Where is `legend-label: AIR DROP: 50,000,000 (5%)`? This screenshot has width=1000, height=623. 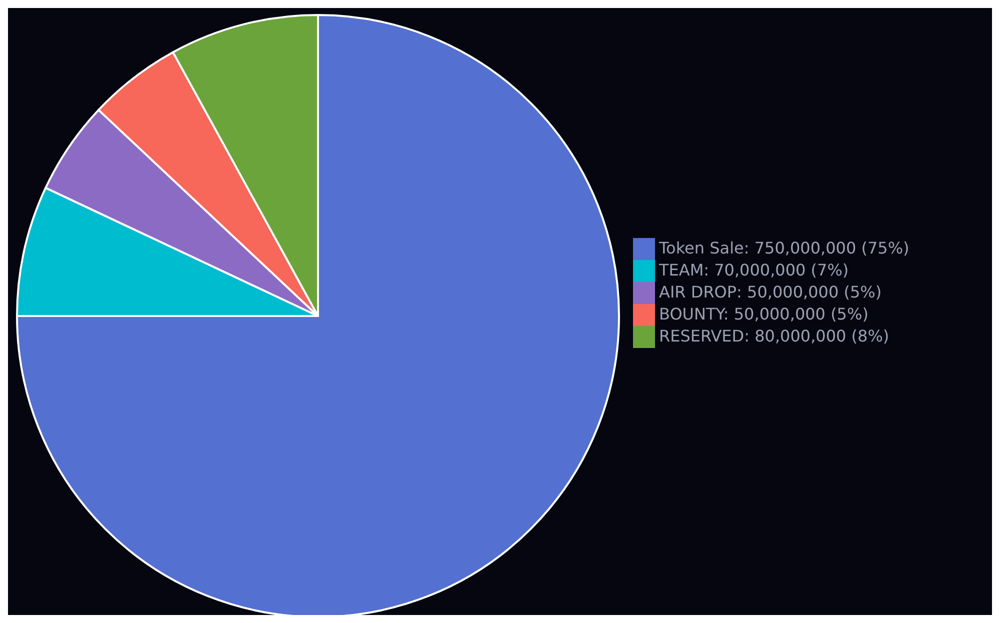
legend-label: AIR DROP: 50,000,000 (5%) is located at coordinates (770, 292).